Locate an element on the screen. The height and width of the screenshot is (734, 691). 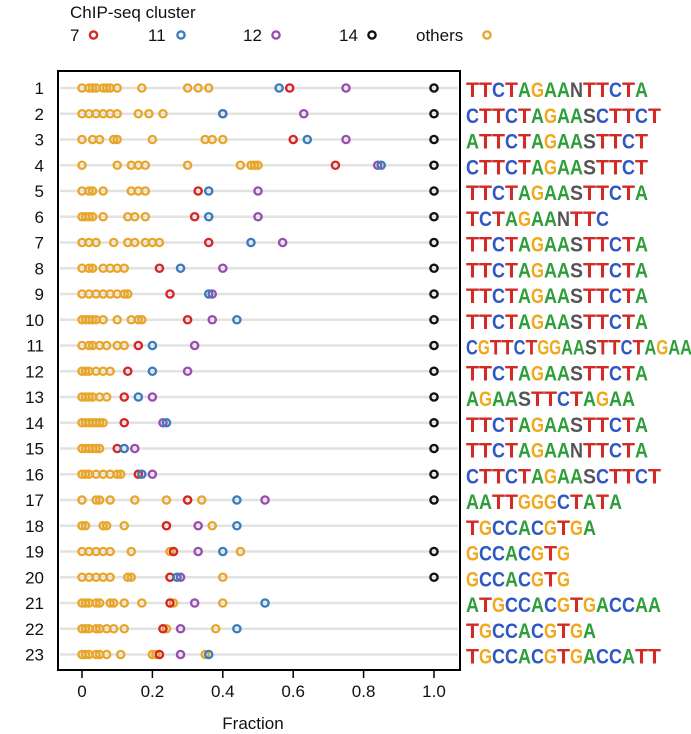
row-label: 5 is located at coordinates (39, 191).